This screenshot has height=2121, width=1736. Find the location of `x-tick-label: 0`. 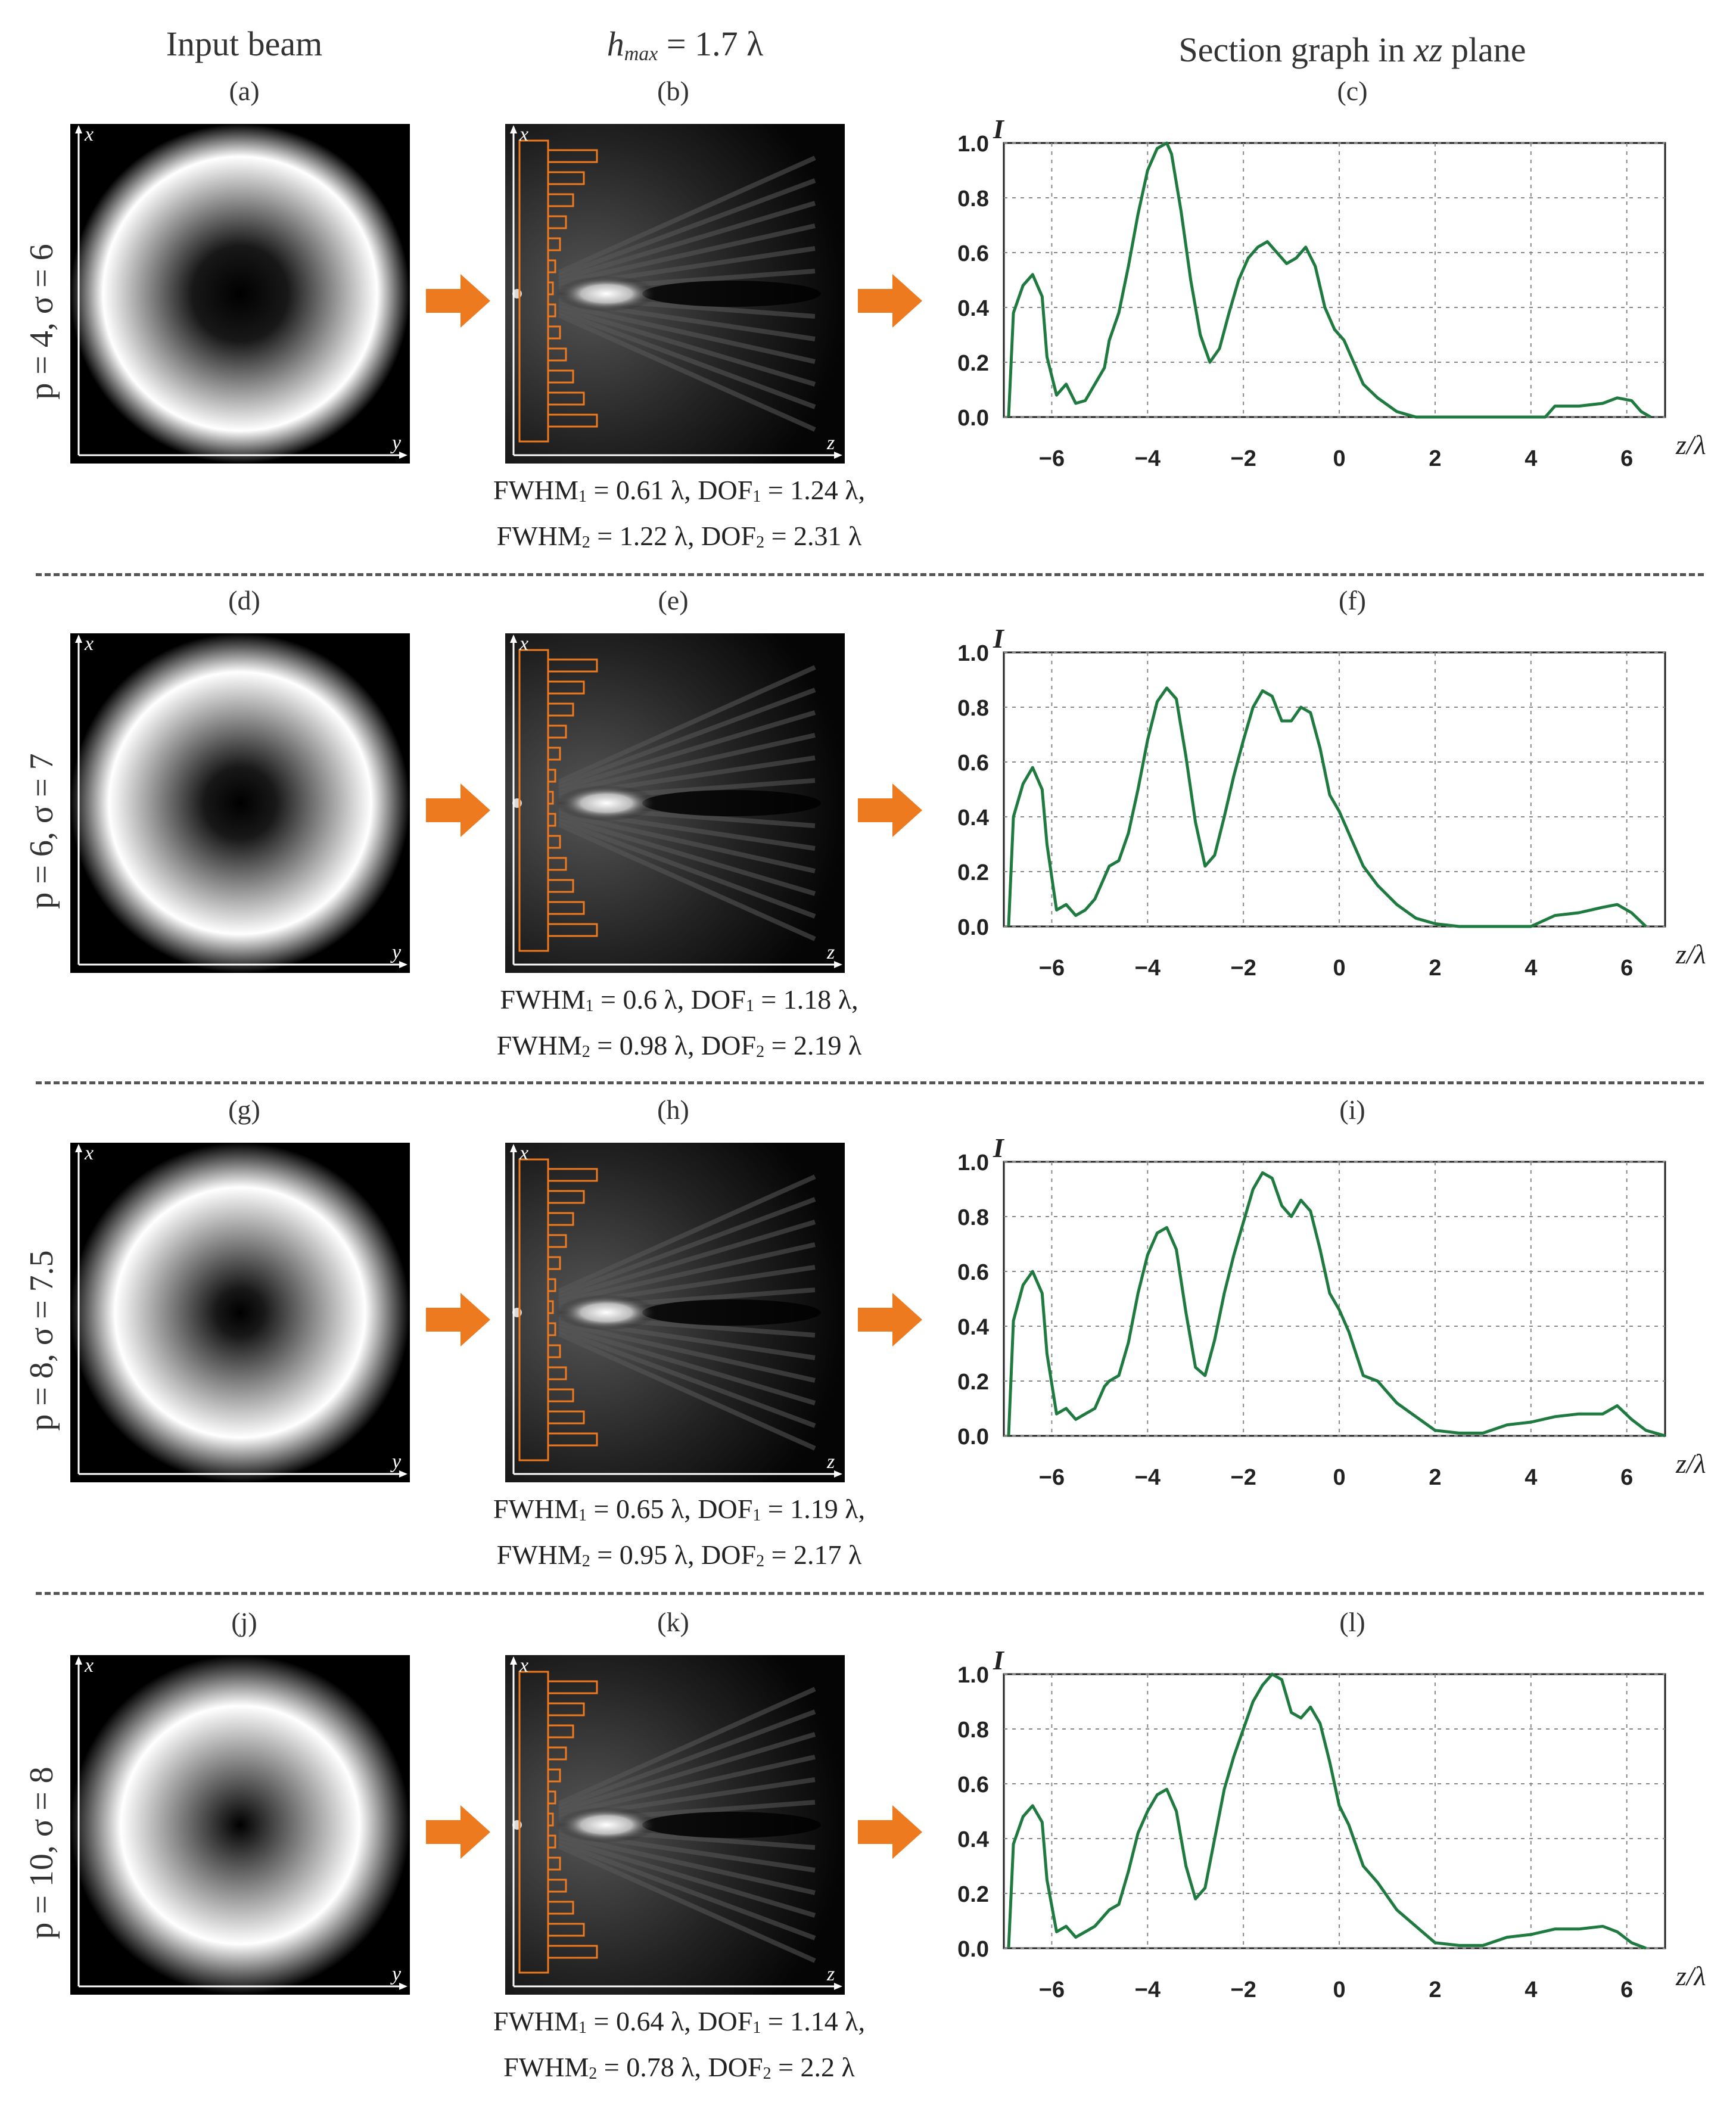

x-tick-label: 0 is located at coordinates (1339, 1477).